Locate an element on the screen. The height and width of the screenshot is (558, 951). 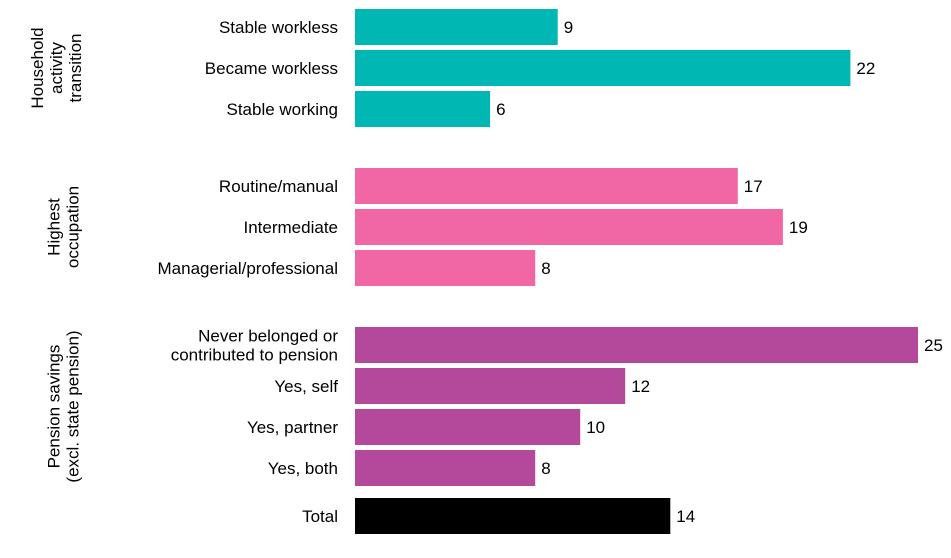
group-title: Pension savings(excl. state pension) is located at coordinates (64, 406).